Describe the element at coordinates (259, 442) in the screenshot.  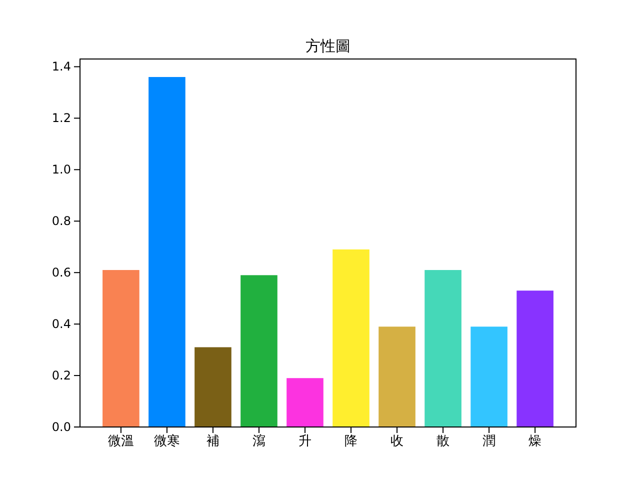
I see `x-tick-label: 瀉` at that location.